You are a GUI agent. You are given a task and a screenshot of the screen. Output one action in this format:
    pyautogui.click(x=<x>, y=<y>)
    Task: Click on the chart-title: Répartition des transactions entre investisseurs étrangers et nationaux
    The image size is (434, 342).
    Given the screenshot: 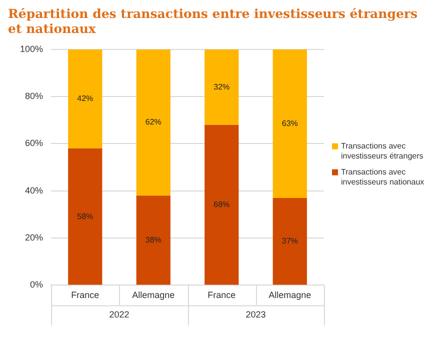 What is the action you would take?
    pyautogui.click(x=213, y=20)
    